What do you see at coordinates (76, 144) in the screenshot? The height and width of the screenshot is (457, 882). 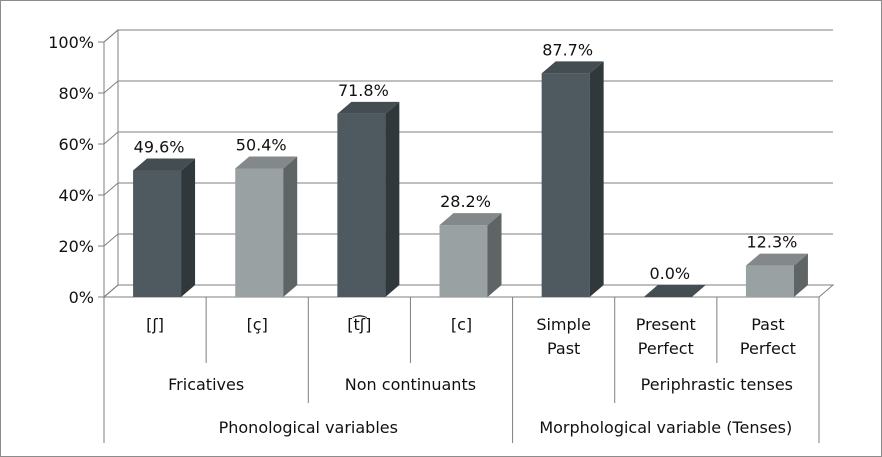 I see `y-tick-label: 60%` at bounding box center [76, 144].